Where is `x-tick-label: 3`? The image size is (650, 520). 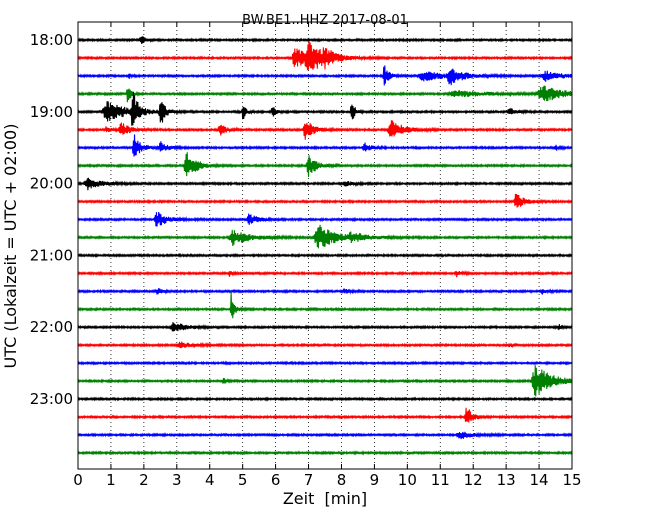 x-tick-label: 3 is located at coordinates (177, 480).